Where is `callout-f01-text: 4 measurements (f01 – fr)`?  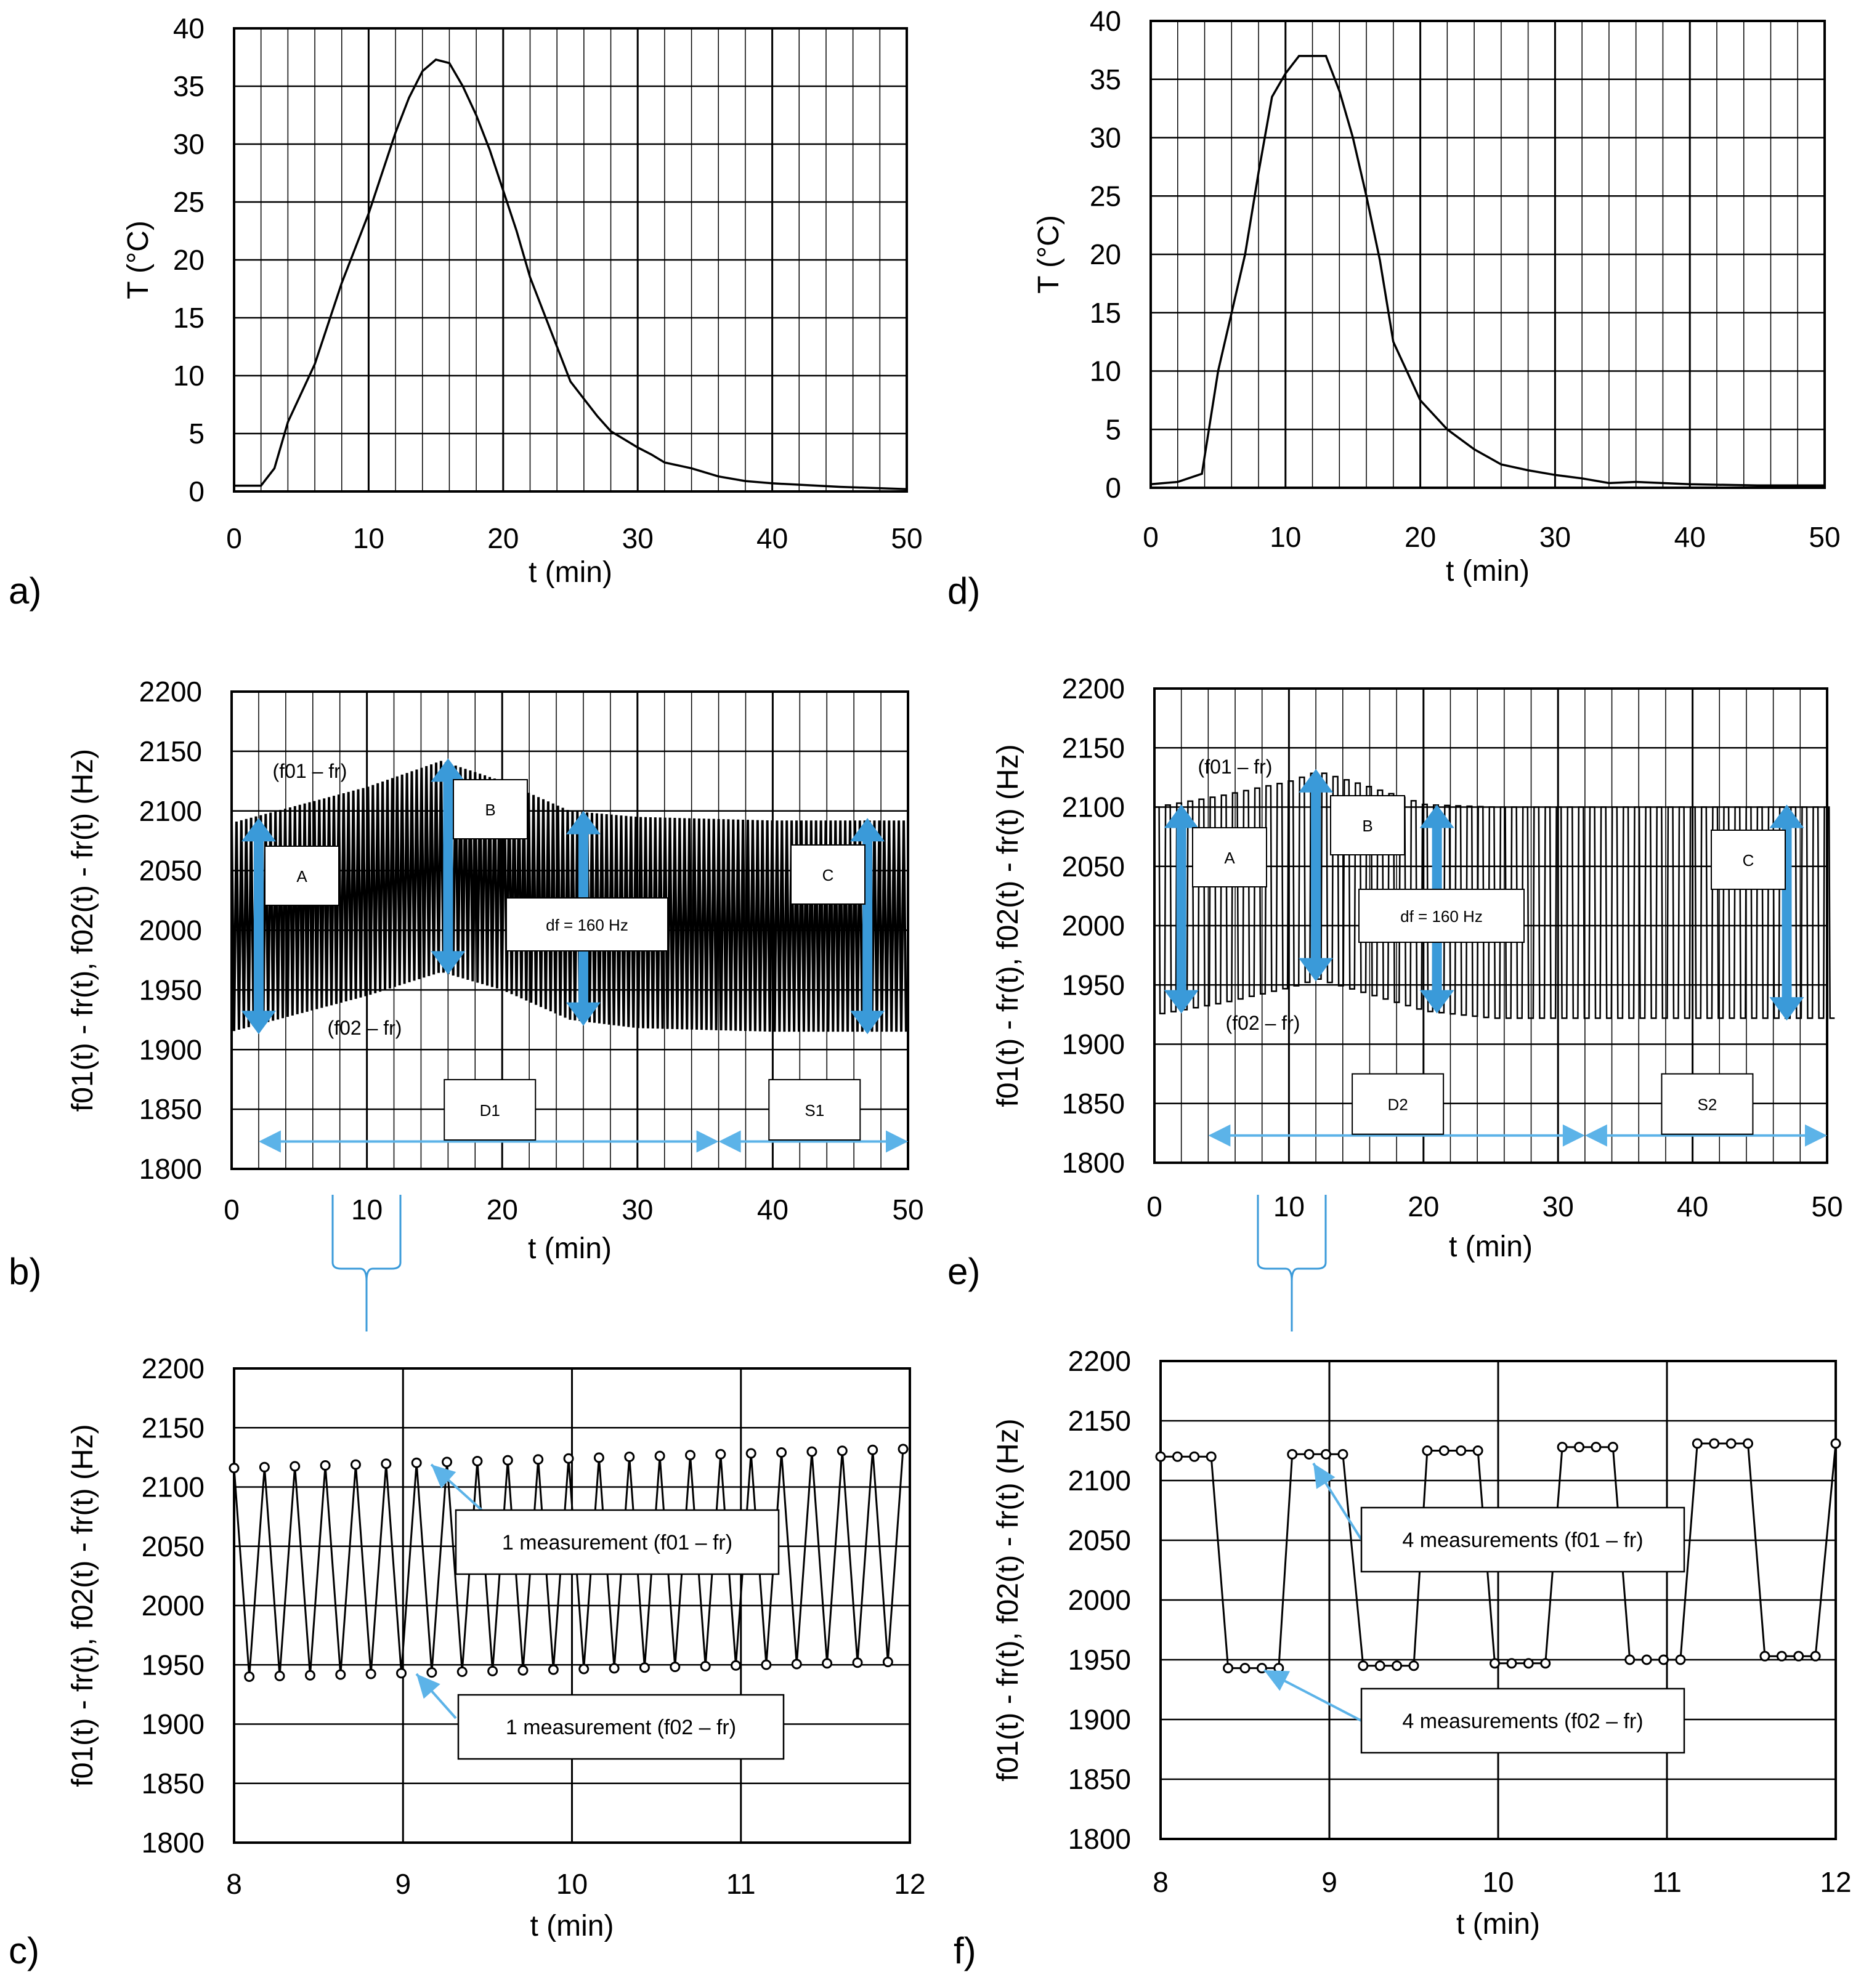
callout-f01-text: 4 measurements (f01 – fr) is located at coordinates (1523, 1540).